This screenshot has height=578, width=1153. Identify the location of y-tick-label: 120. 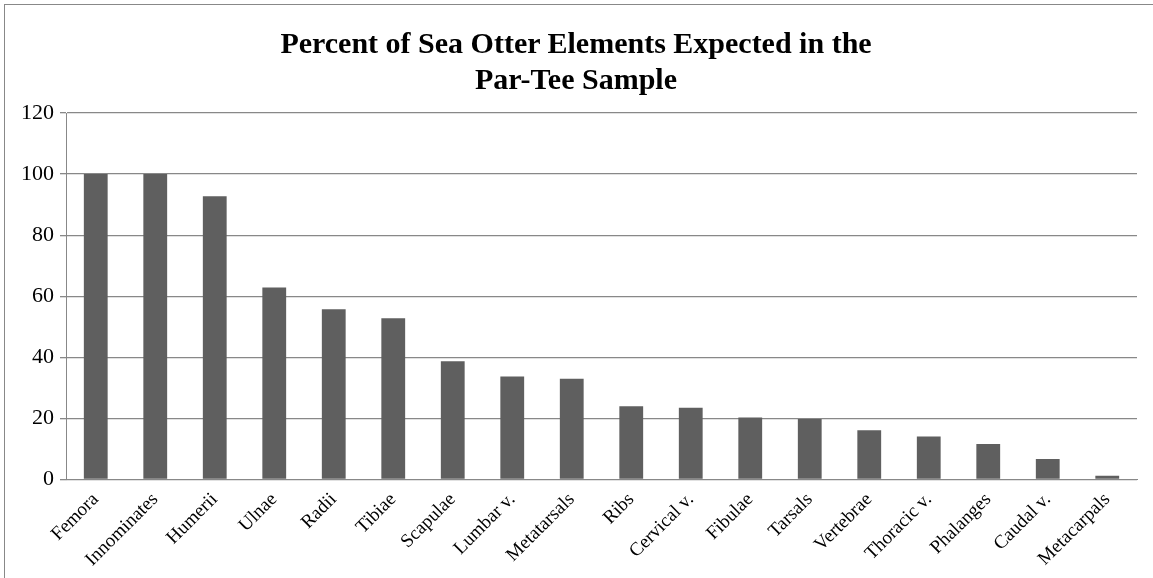
(37, 111).